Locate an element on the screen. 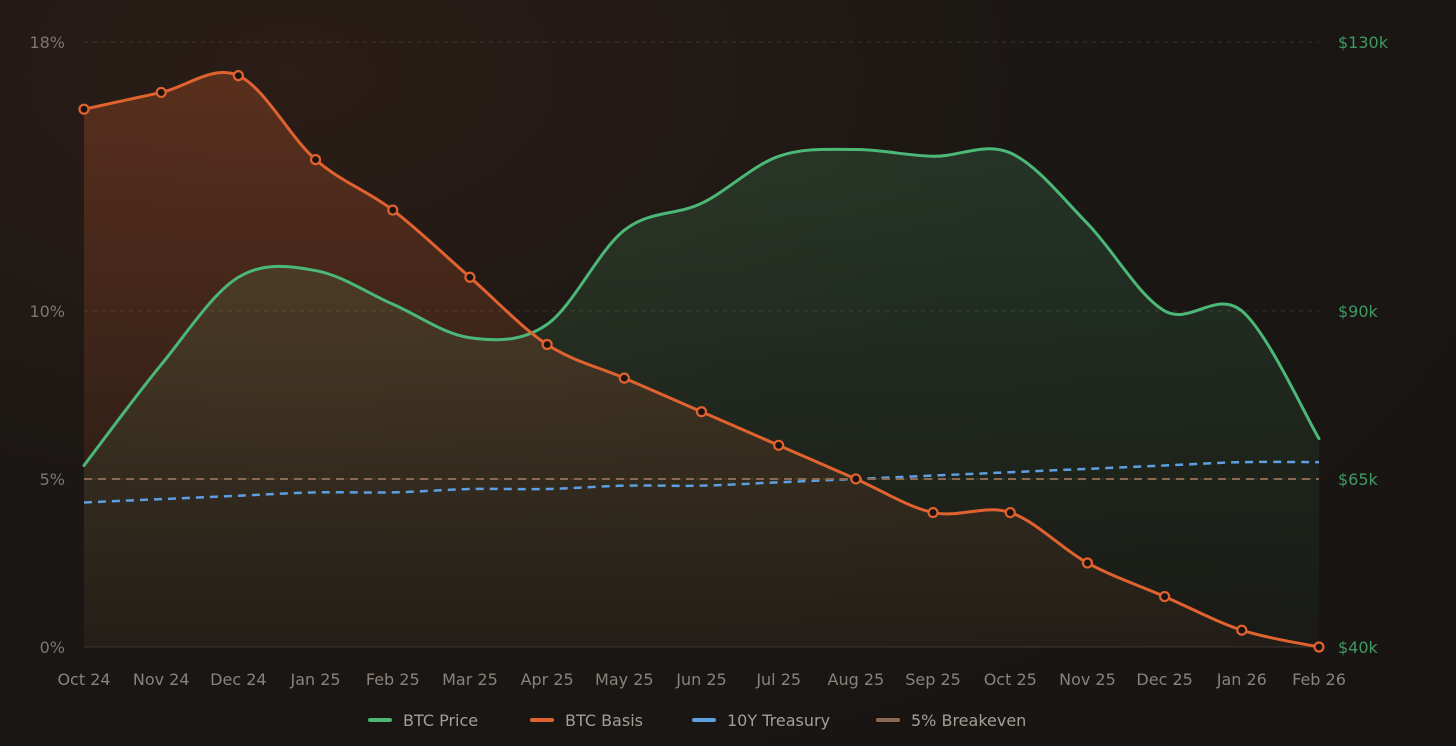 This screenshot has height=746, width=1456. y-left-tick-label: 10% is located at coordinates (47, 311).